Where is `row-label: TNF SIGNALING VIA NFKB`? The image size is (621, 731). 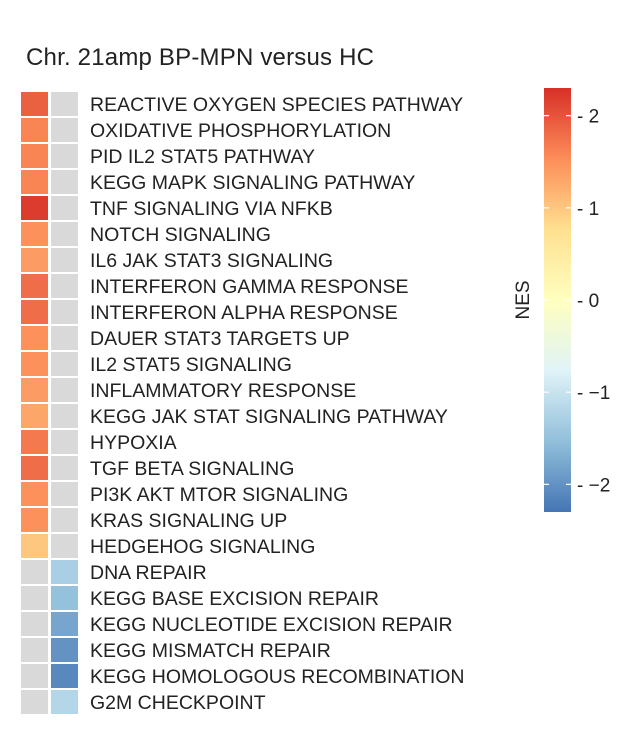
row-label: TNF SIGNALING VIA NFKB is located at coordinates (211, 209).